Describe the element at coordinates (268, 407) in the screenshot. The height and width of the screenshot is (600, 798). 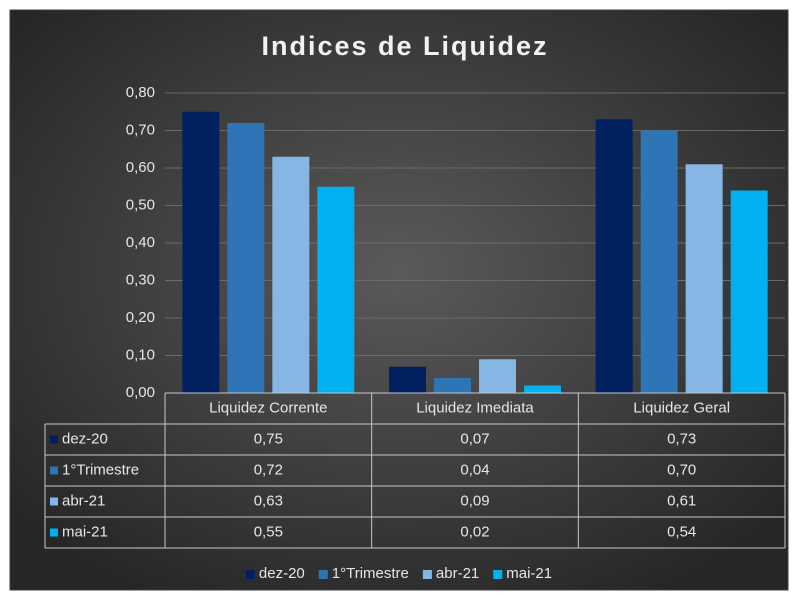
I see `table-header: Liquidez Corrente` at that location.